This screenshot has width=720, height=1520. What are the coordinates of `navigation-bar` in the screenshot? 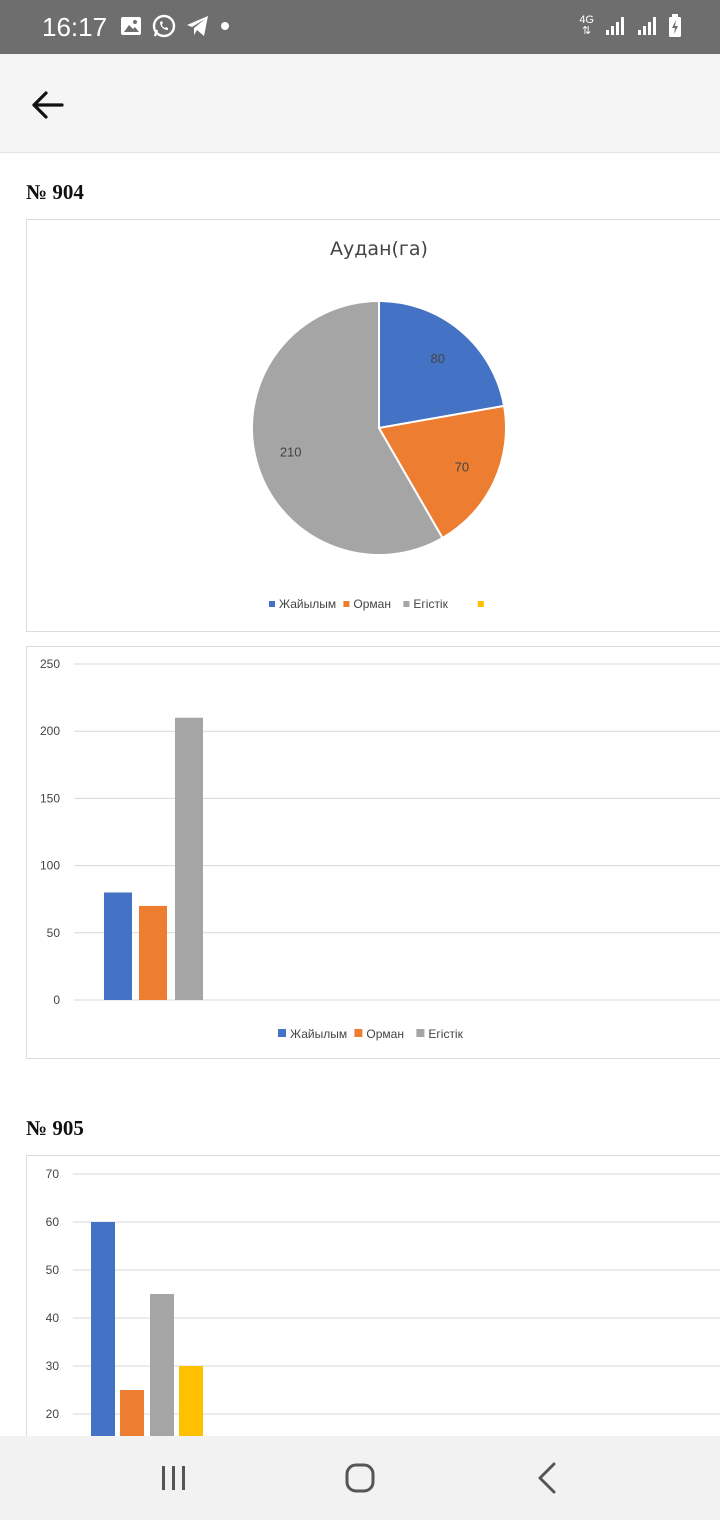 It's located at (360, 1478).